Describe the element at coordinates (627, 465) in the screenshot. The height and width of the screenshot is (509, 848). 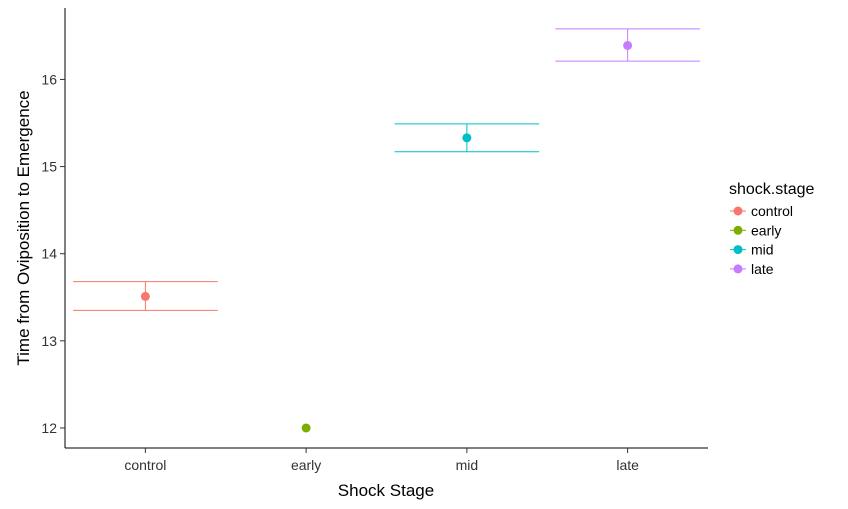
I see `x-tick-label-late: late` at that location.